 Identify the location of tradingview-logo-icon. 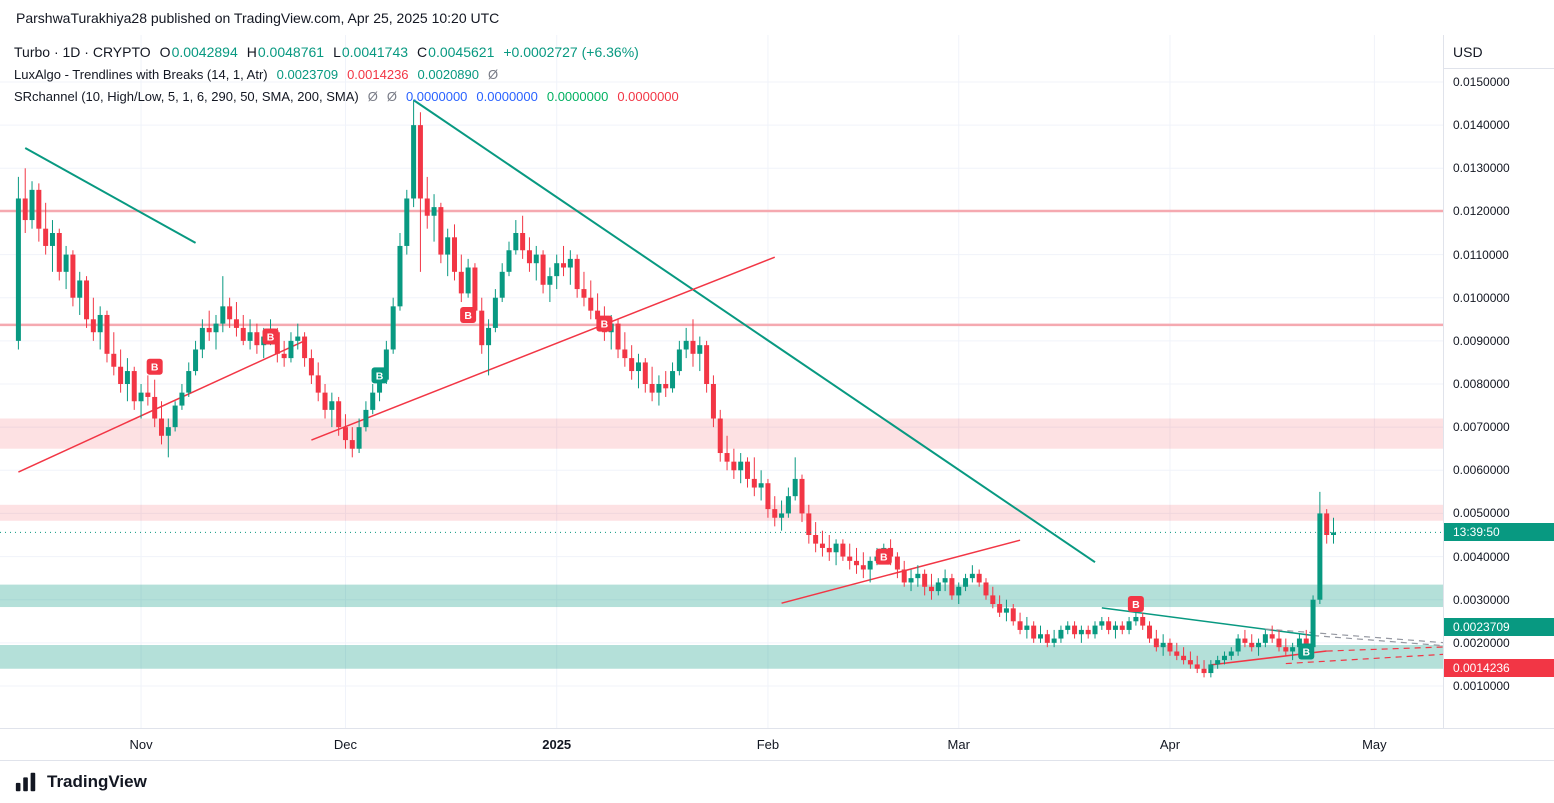
(26, 782).